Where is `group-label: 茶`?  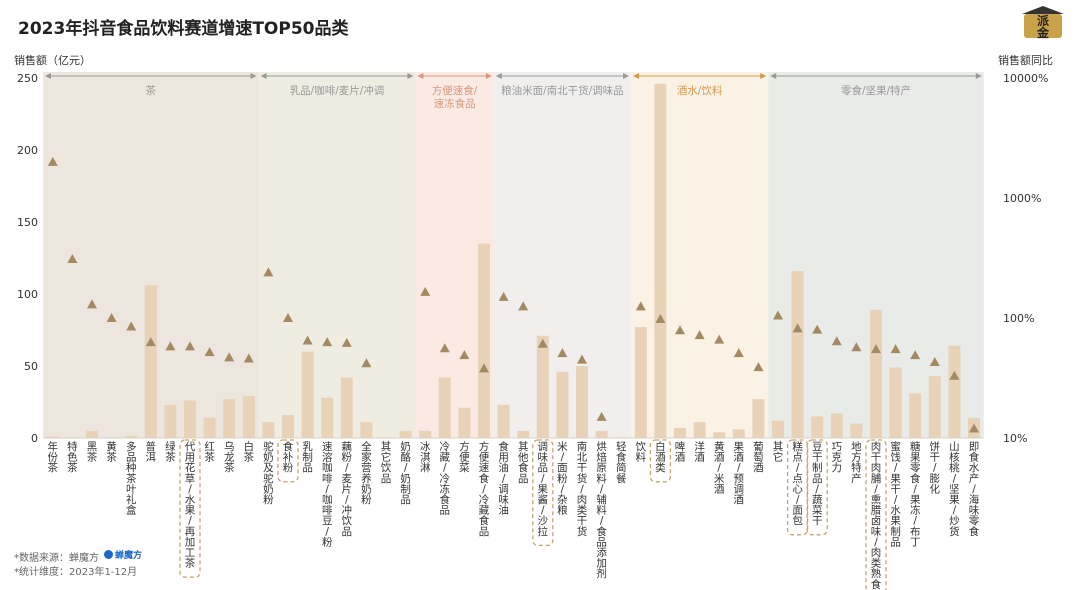
group-label: 茶 is located at coordinates (151, 90).